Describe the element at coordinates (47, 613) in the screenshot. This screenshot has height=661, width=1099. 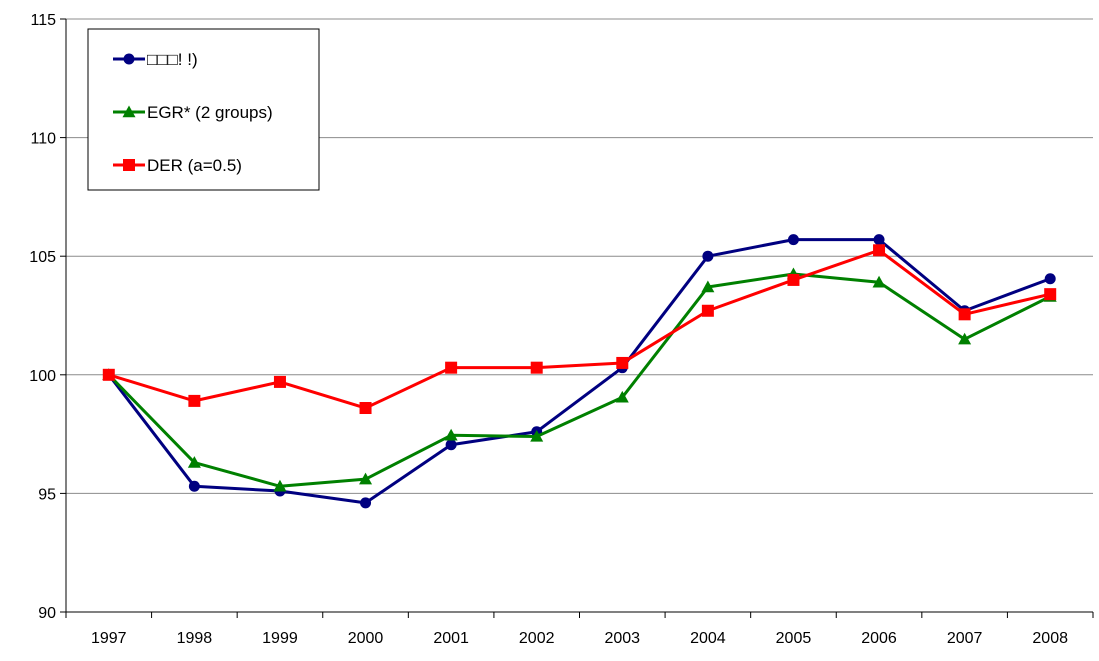
I see `y-tick-label: 90` at that location.